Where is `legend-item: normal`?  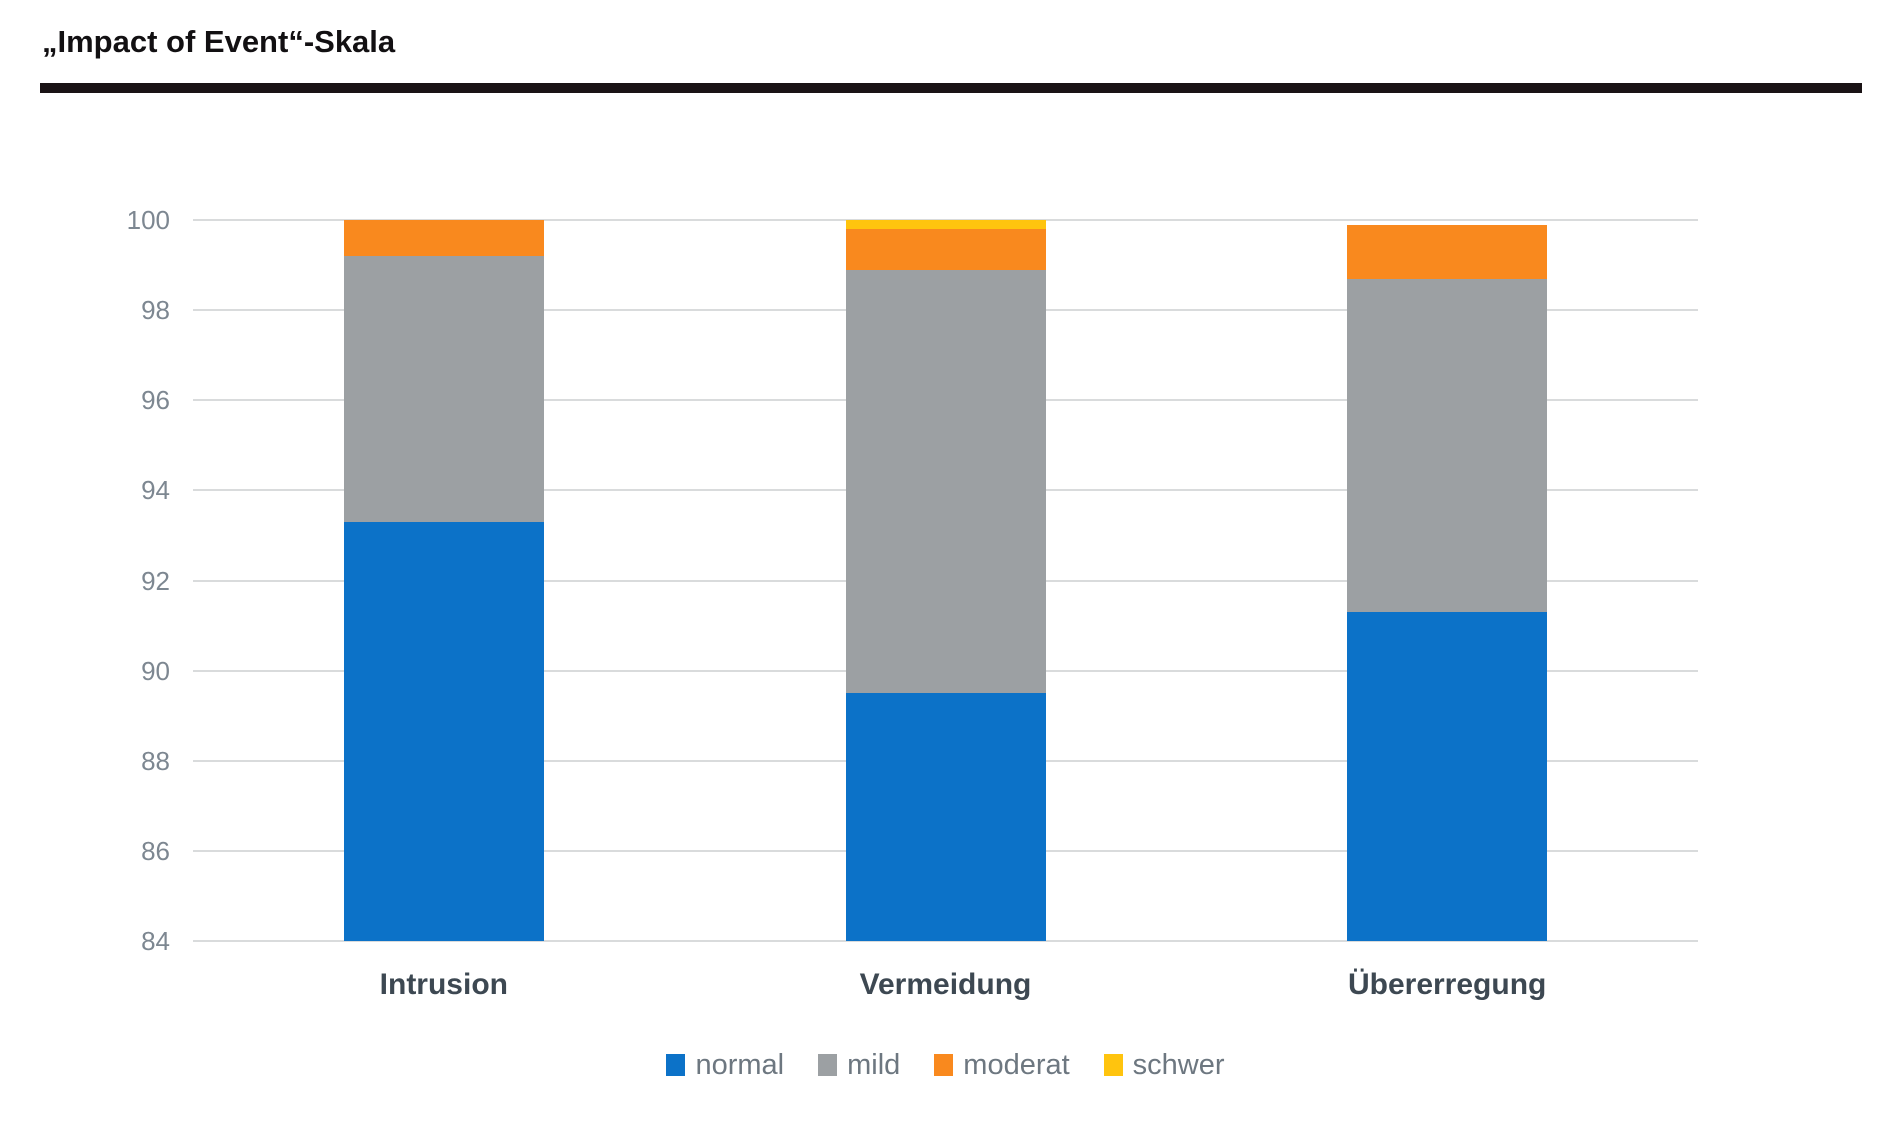 legend-item: normal is located at coordinates (725, 1065).